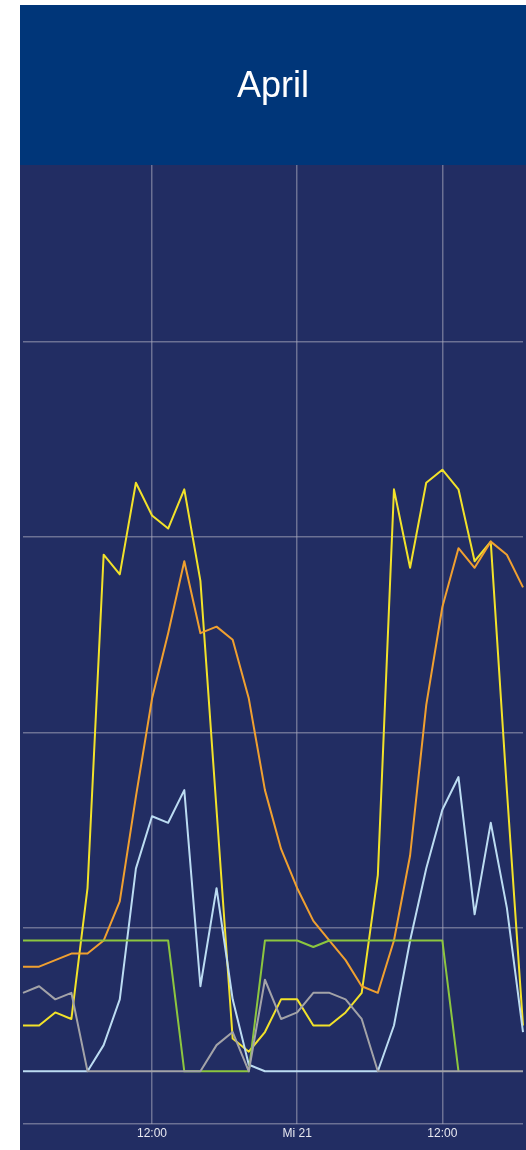 Image resolution: width=526 pixels, height=1150 pixels. I want to click on chart-title: April, so click(273, 85).